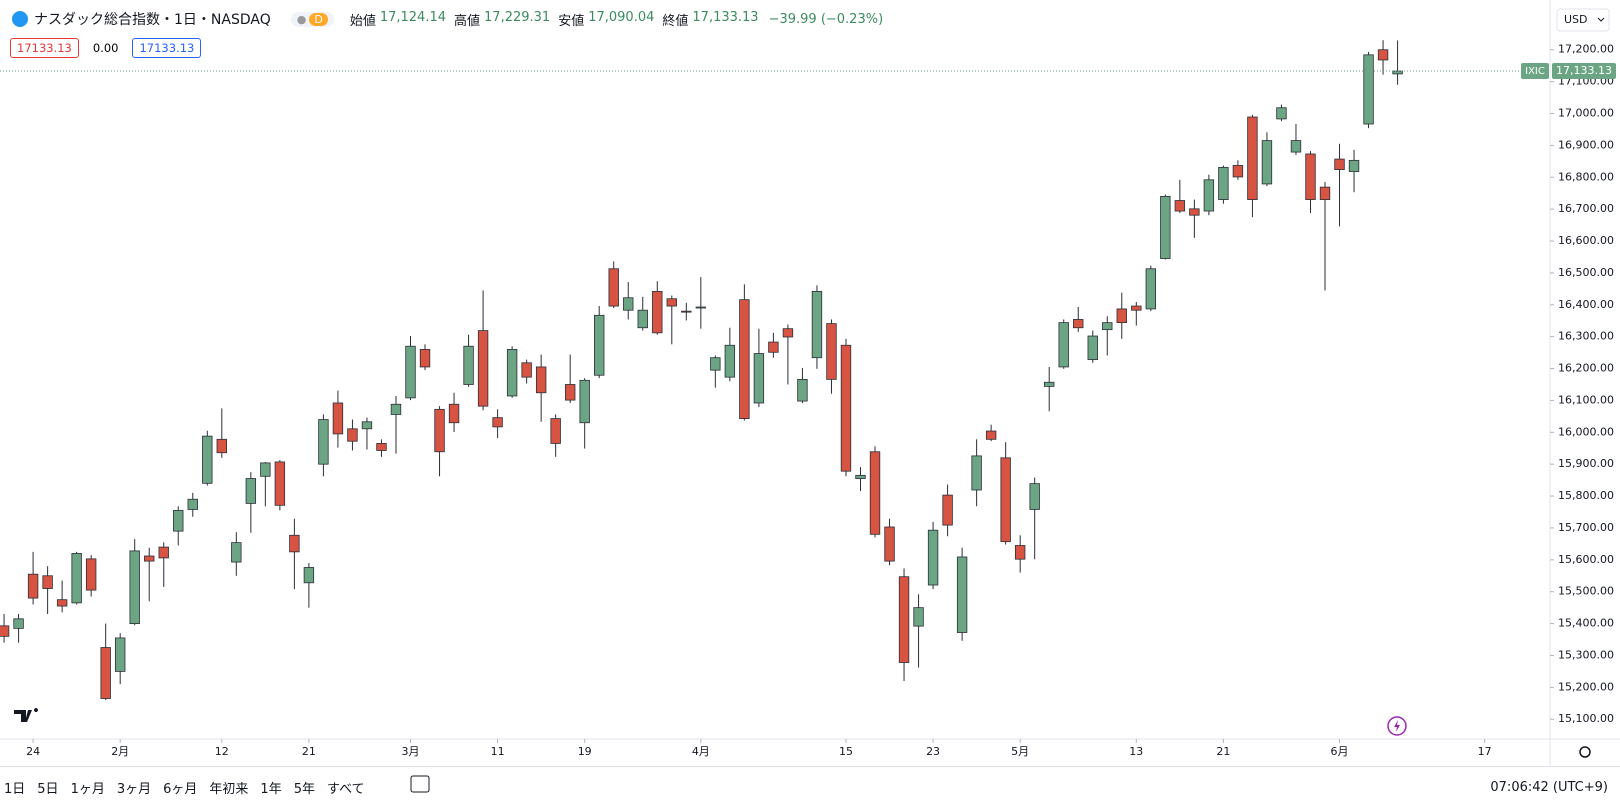 Image resolution: width=1620 pixels, height=807 pixels. I want to click on price-tag, so click(1535, 71).